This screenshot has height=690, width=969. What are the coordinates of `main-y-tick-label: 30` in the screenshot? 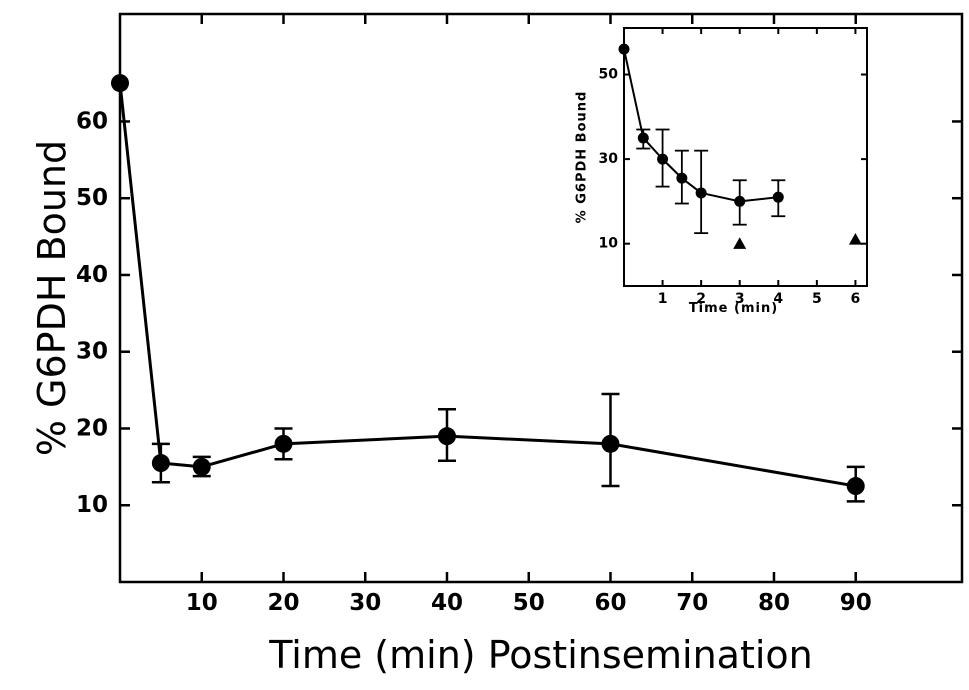 It's located at (92, 352).